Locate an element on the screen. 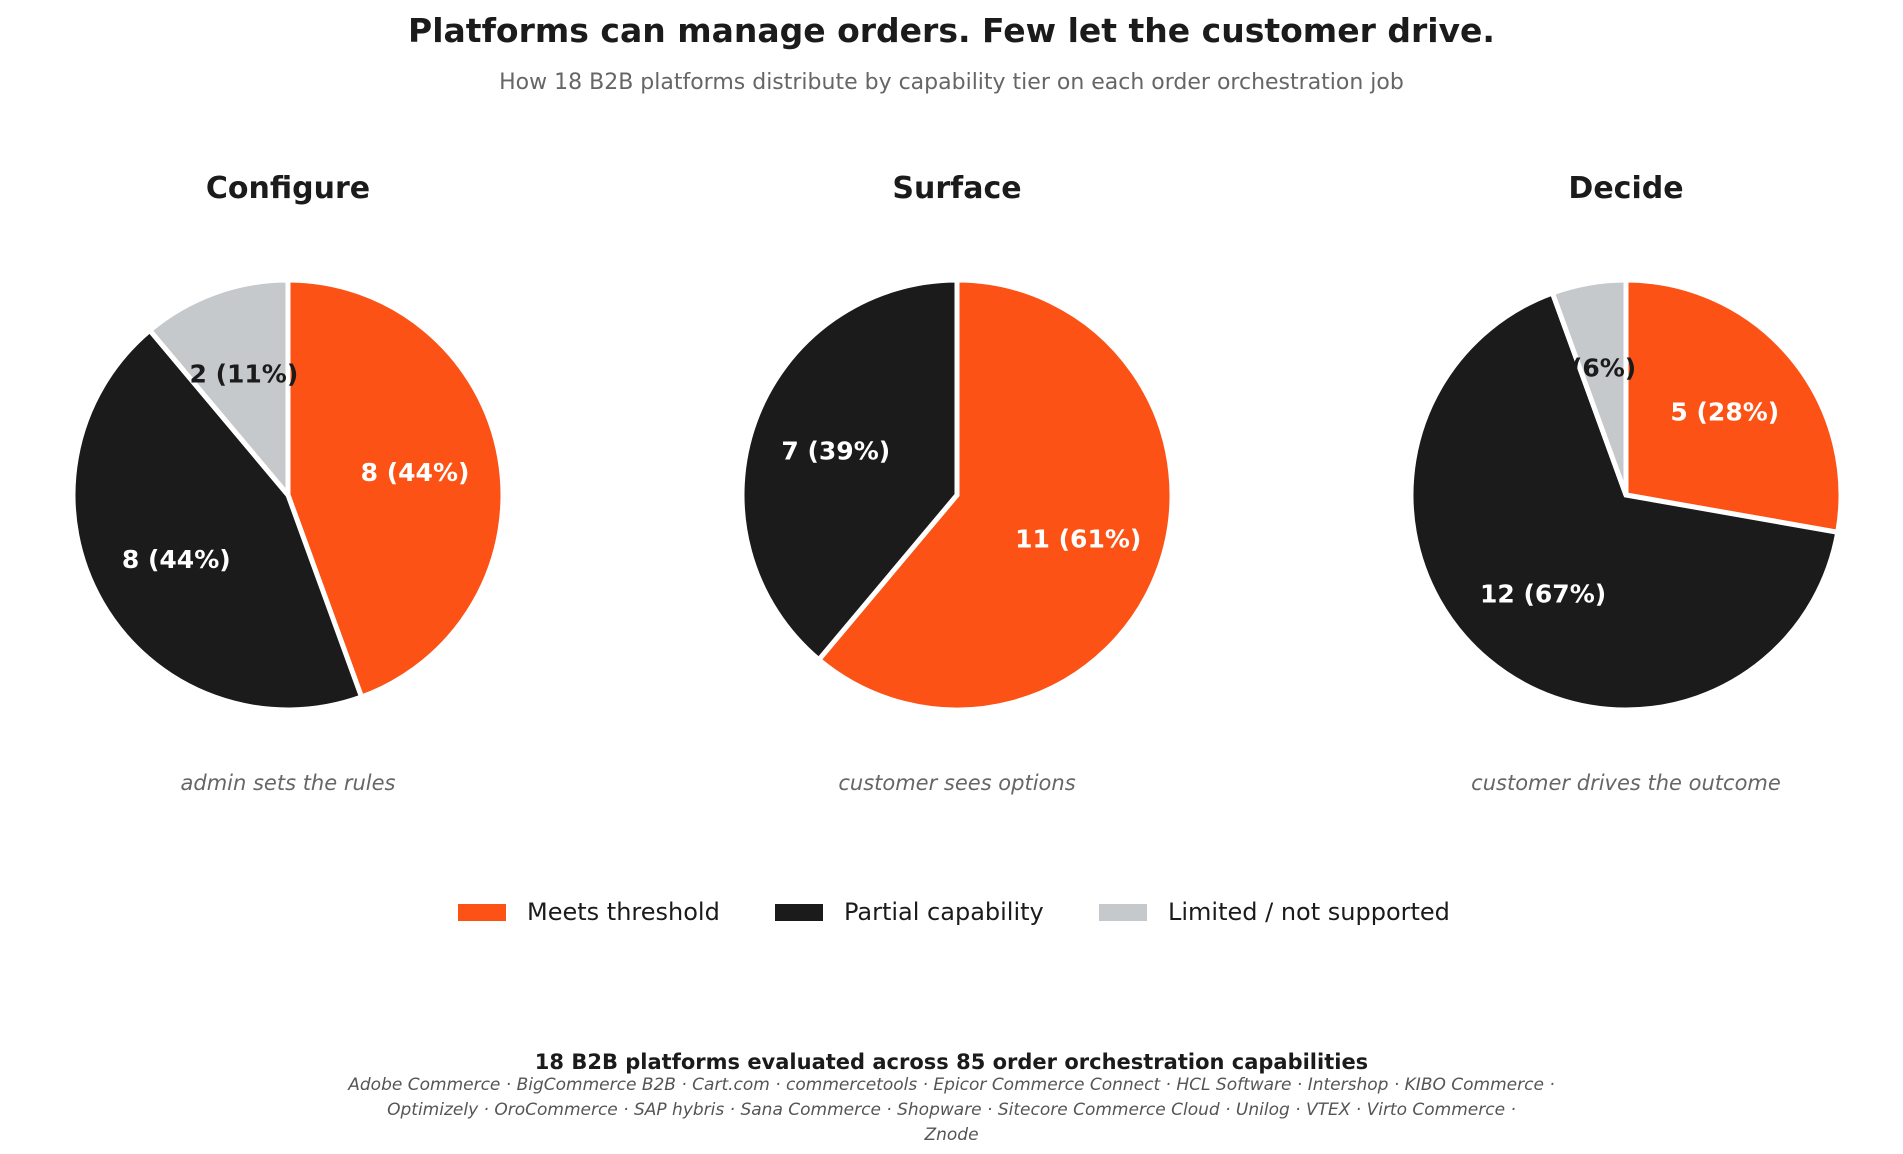 This screenshot has width=1903, height=1154. legend-item-limited-not-supported: Limited / not supported is located at coordinates (1274, 912).